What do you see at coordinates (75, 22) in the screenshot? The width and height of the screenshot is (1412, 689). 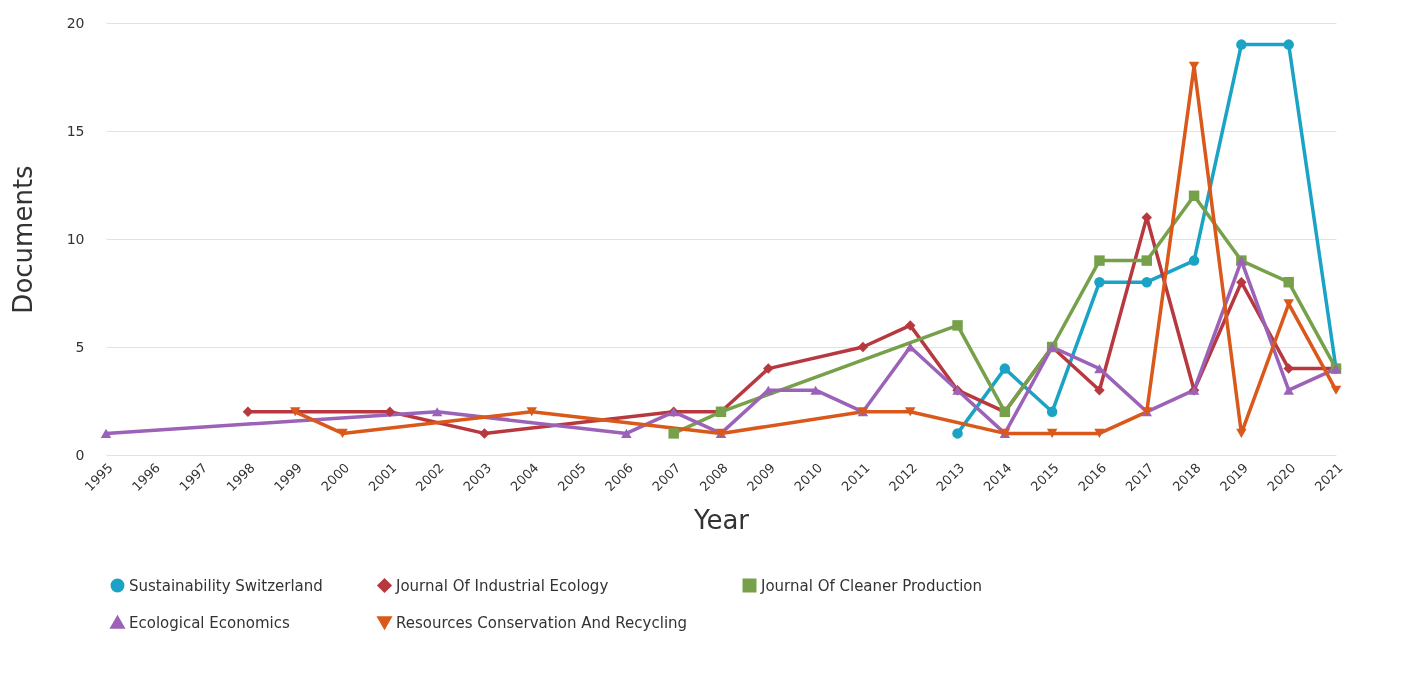 I see `y-tick-label: 20` at bounding box center [75, 22].